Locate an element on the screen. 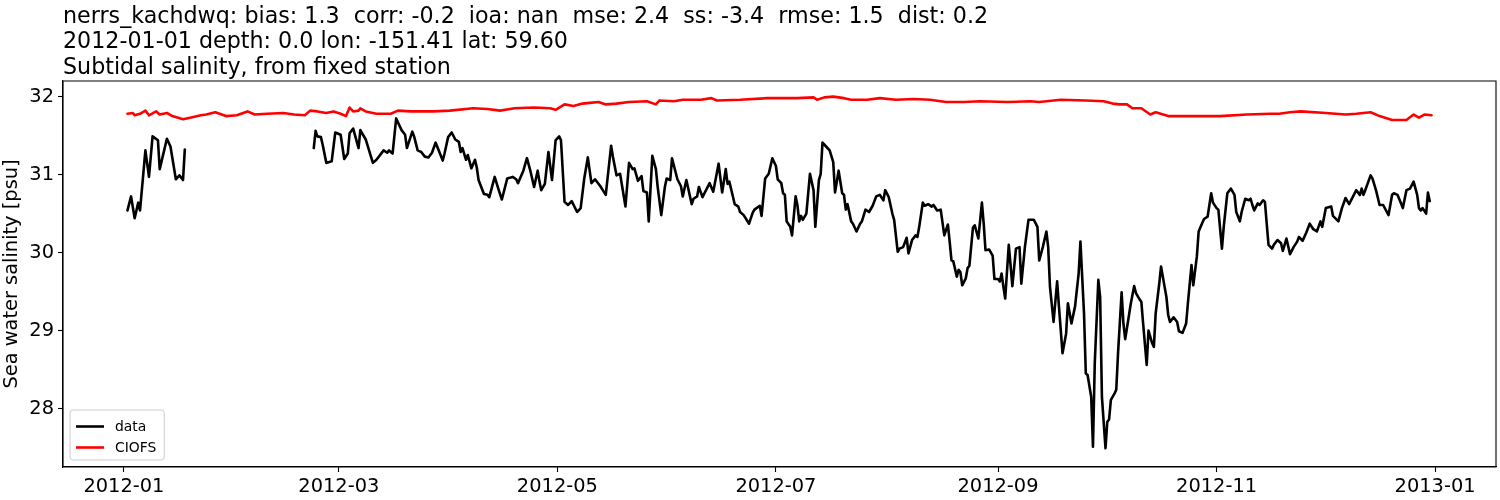 Image resolution: width=1500 pixels, height=500 pixels. y-tick-label: 28 is located at coordinates (41, 407).